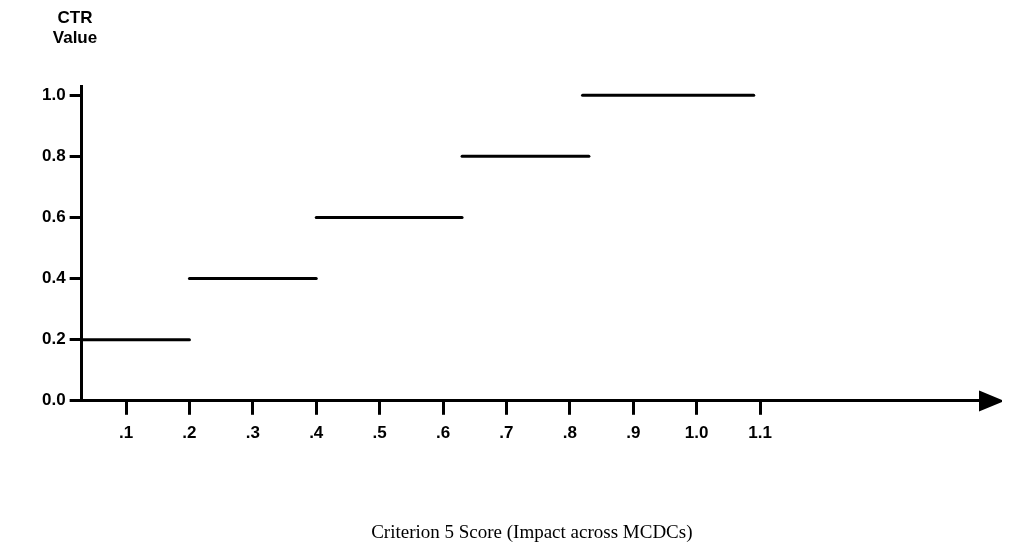 The width and height of the screenshot is (1012, 558). I want to click on x-tick-label: .8, so click(569, 432).